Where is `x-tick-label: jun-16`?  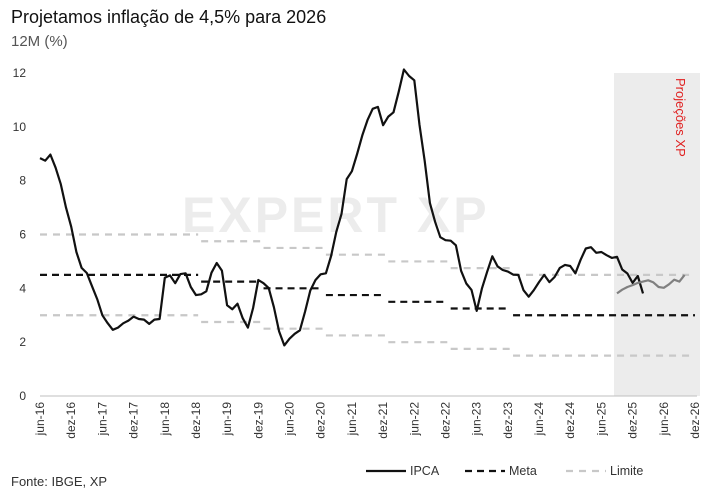
x-tick-label: jun-16 is located at coordinates (40, 419).